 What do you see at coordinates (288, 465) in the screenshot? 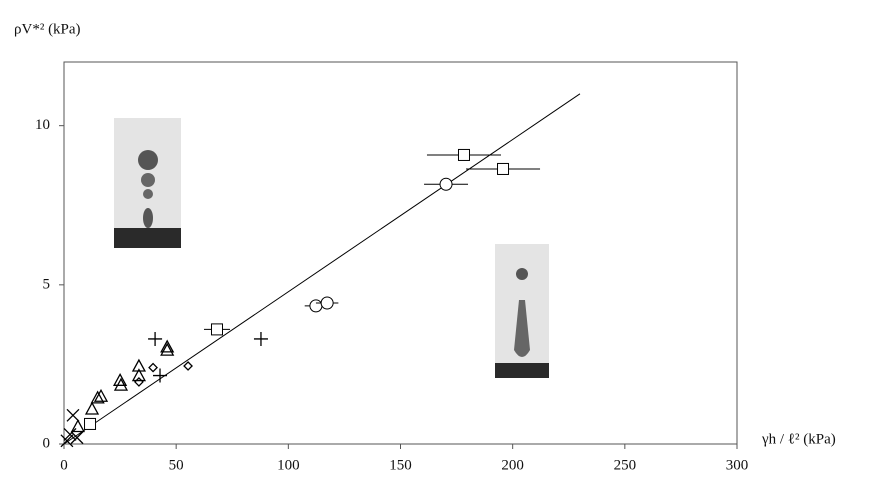
I see `x-tick-label: 100` at bounding box center [288, 465].